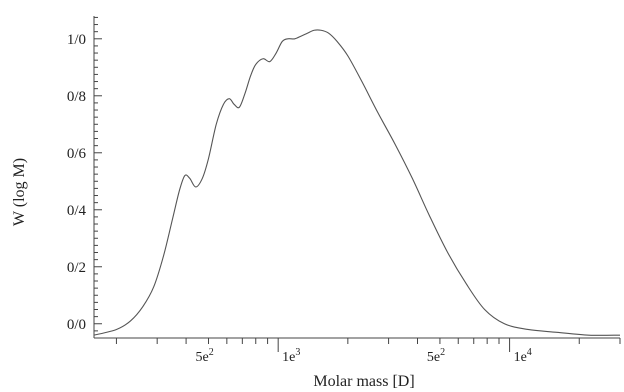 This screenshot has height=392, width=624. What do you see at coordinates (291, 356) in the screenshot?
I see `x-tick-label: 1e3` at bounding box center [291, 356].